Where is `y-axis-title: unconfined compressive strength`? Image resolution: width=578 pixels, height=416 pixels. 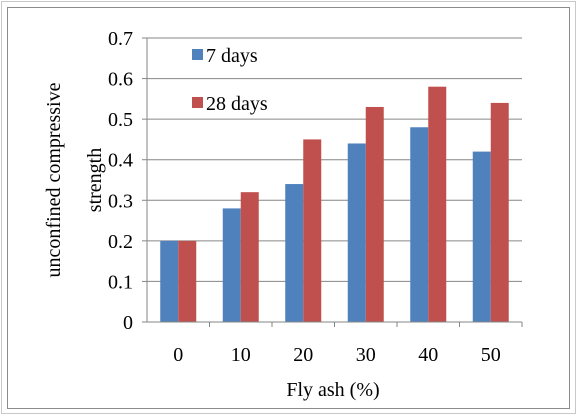
y-axis-title: unconfined compressive strength is located at coordinates (74, 179).